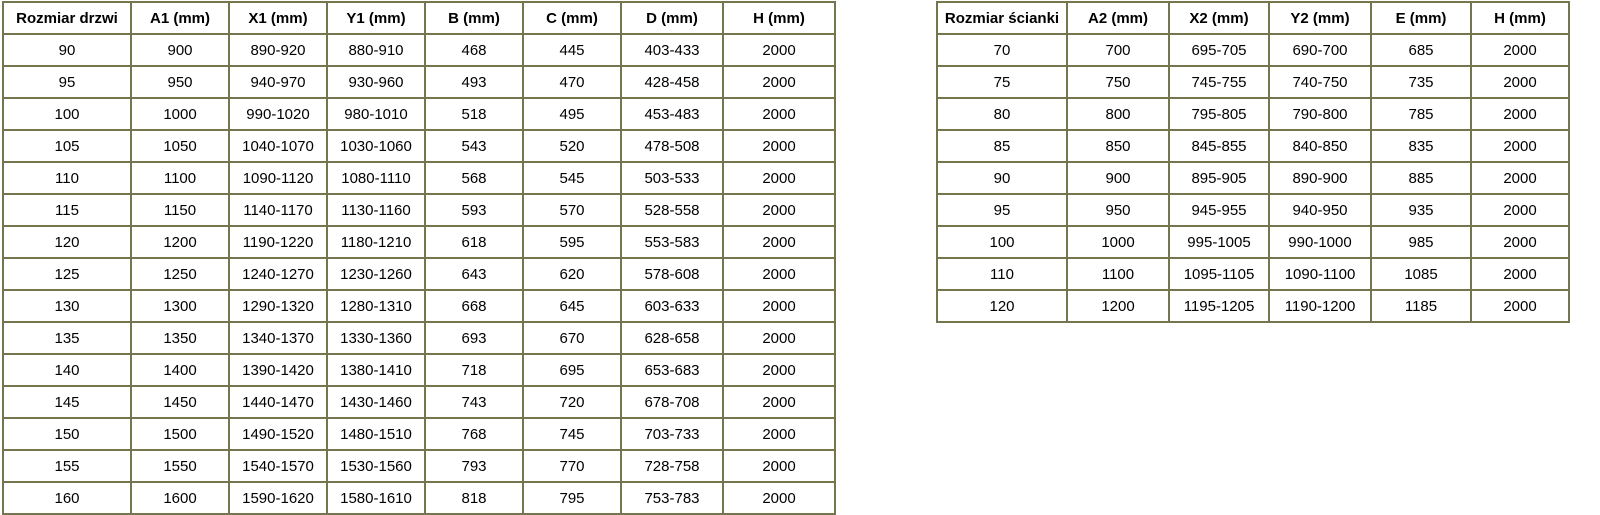 The image size is (1600, 515). Describe the element at coordinates (1421, 210) in the screenshot. I see `table-cell: 935` at that location.